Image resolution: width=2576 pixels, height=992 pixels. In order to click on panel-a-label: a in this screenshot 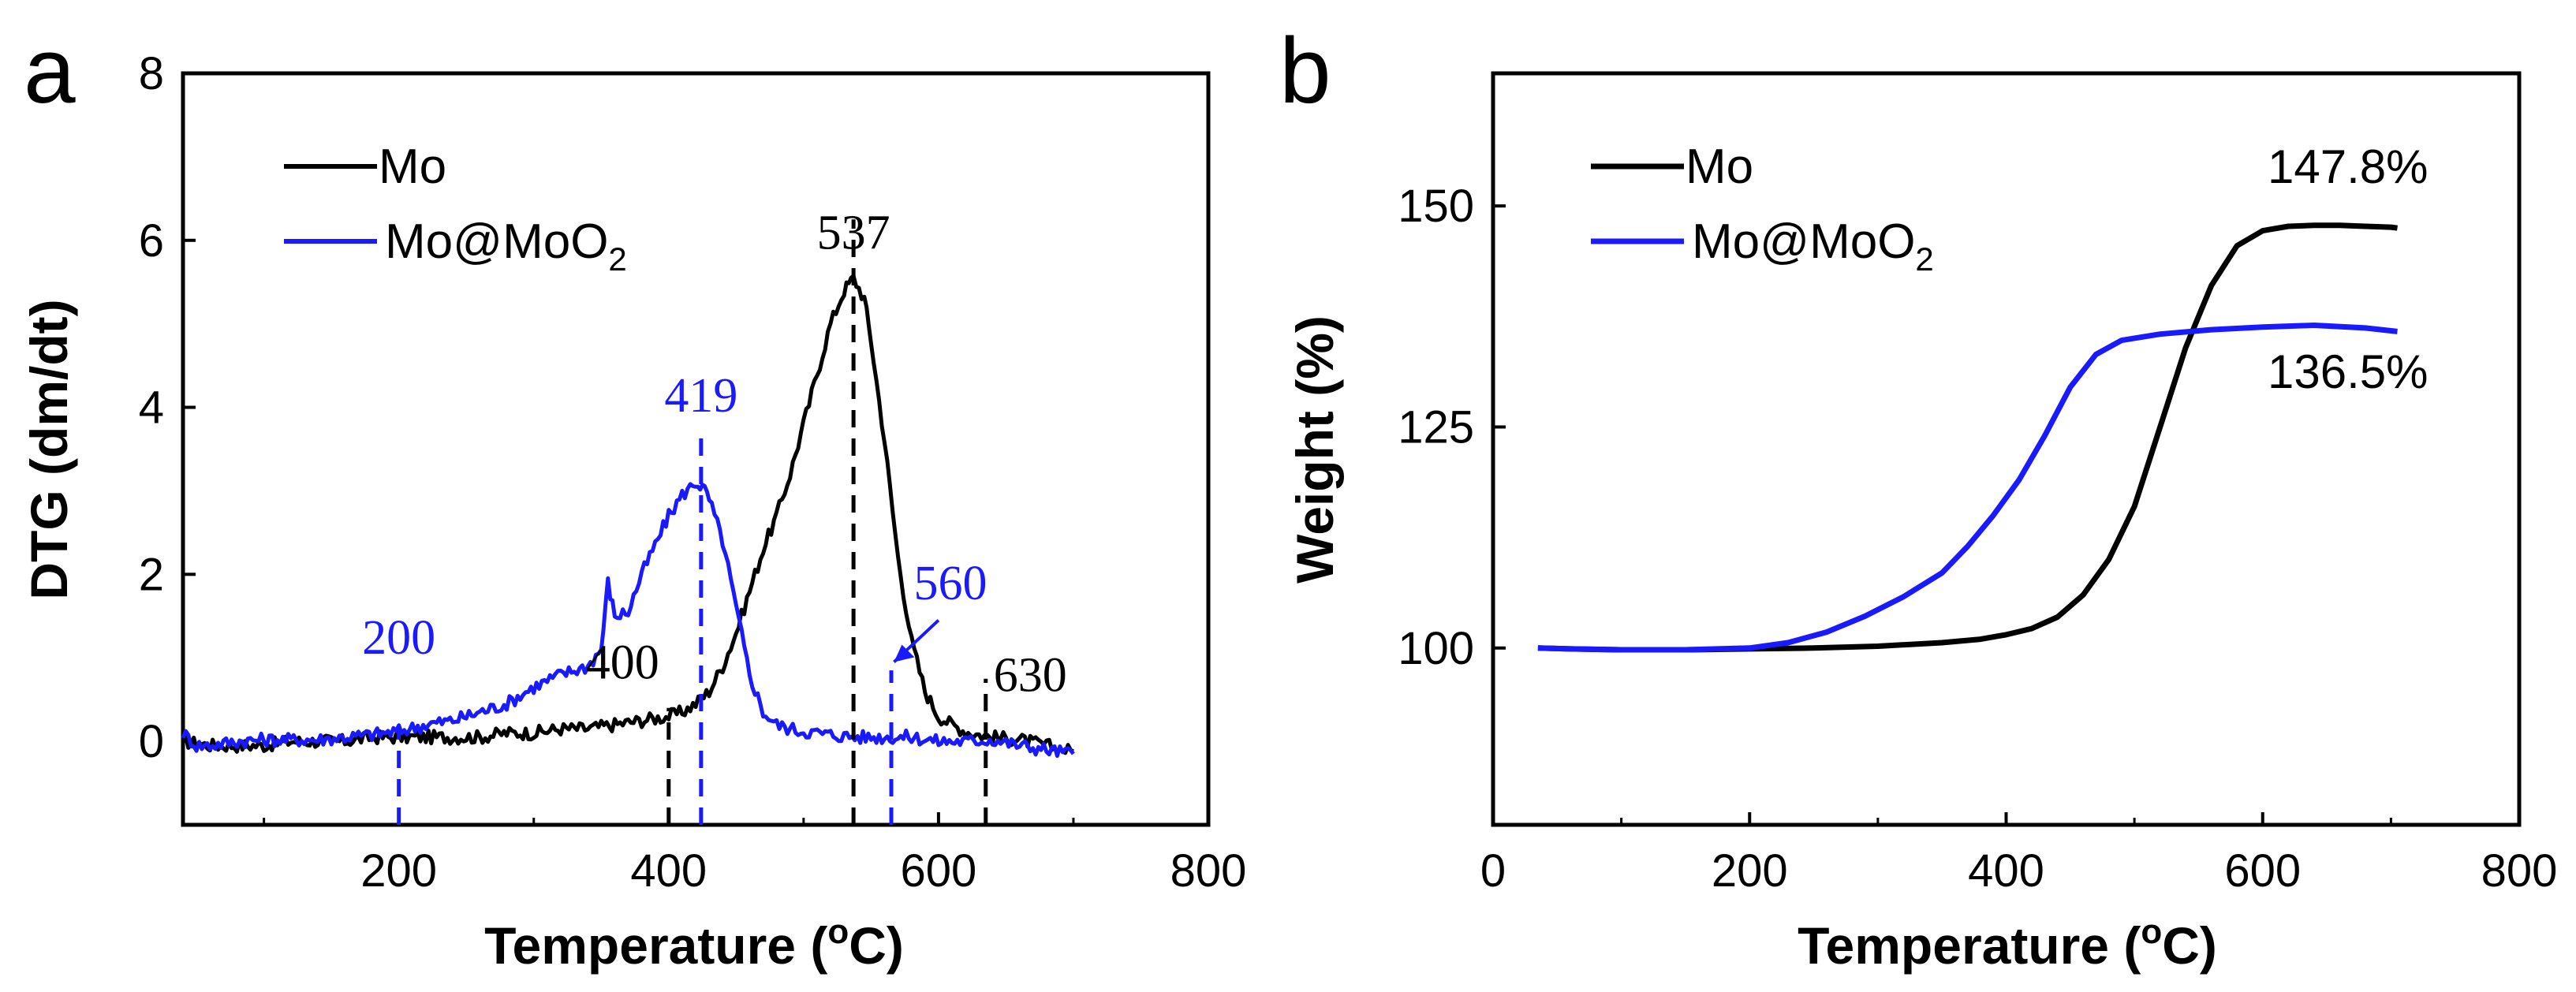, I will do `click(50, 71)`.